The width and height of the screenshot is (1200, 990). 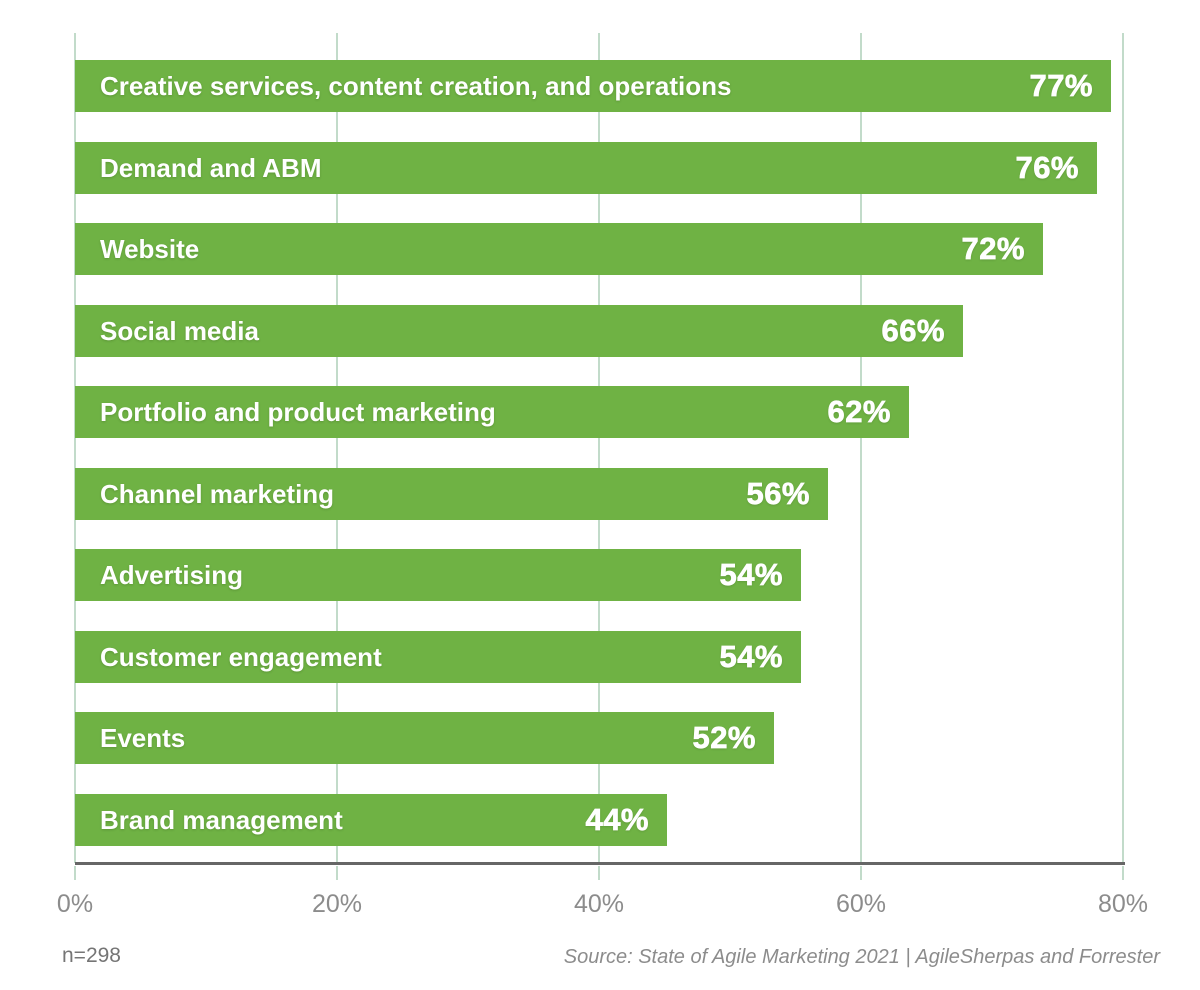 I want to click on bar: Demand and ABM 76%, so click(x=586, y=168).